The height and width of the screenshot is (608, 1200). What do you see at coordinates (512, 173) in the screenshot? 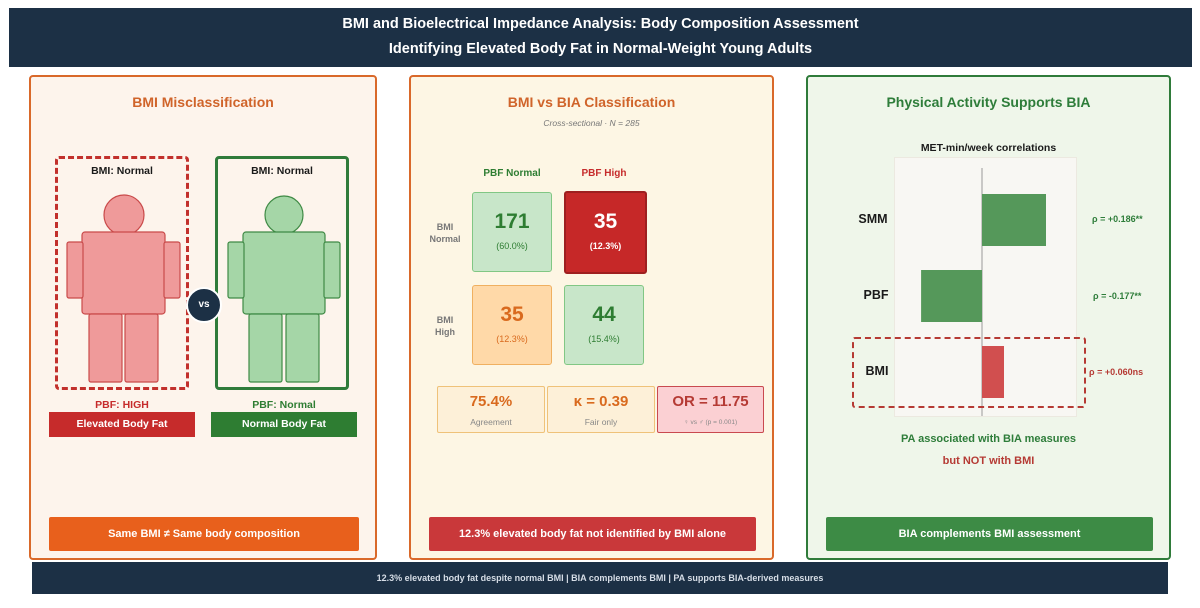
I see `col-header-pbf-normal: PBF Normal` at bounding box center [512, 173].